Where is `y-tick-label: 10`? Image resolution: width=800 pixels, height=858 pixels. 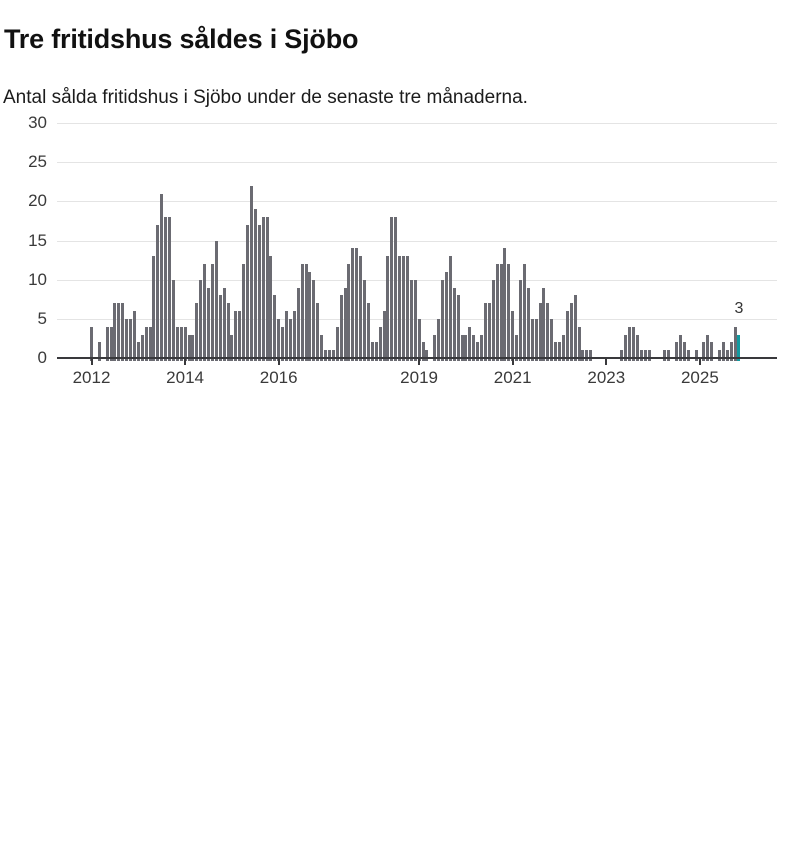
y-tick-label: 10 is located at coordinates (37, 279).